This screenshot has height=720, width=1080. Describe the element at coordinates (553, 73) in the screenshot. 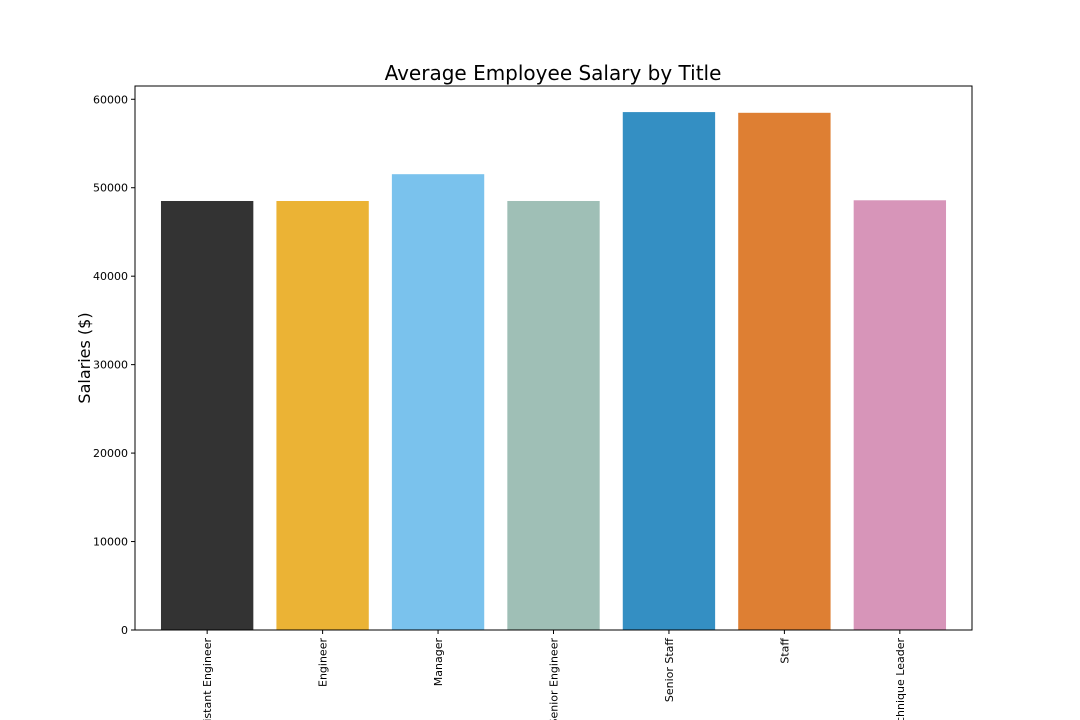

I see `chart-title: Average Employee Salary by Title` at that location.